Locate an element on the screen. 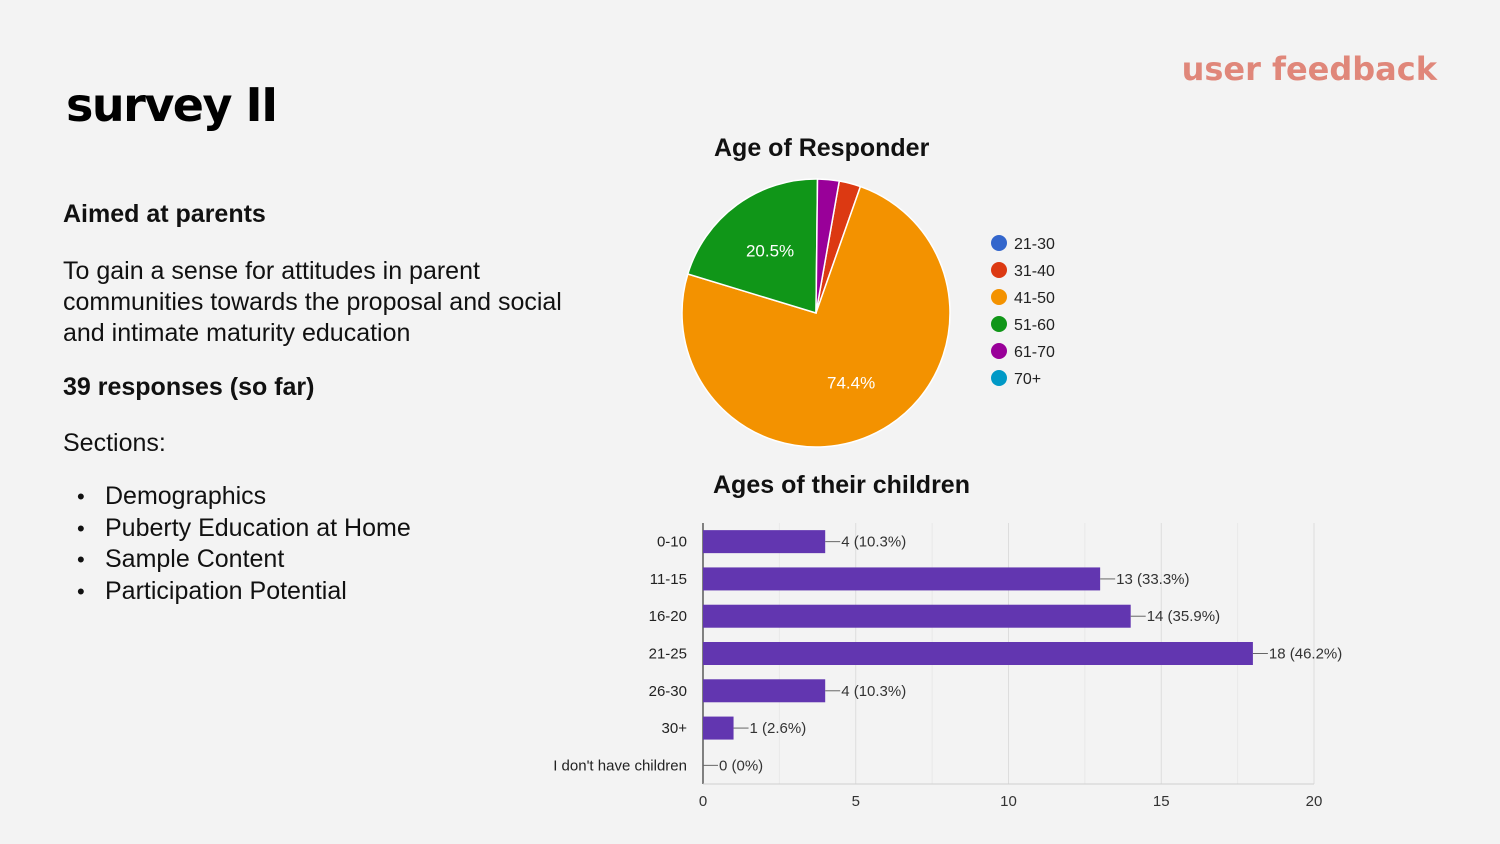 This screenshot has height=844, width=1500. section-item: Sample Content is located at coordinates (237, 560).